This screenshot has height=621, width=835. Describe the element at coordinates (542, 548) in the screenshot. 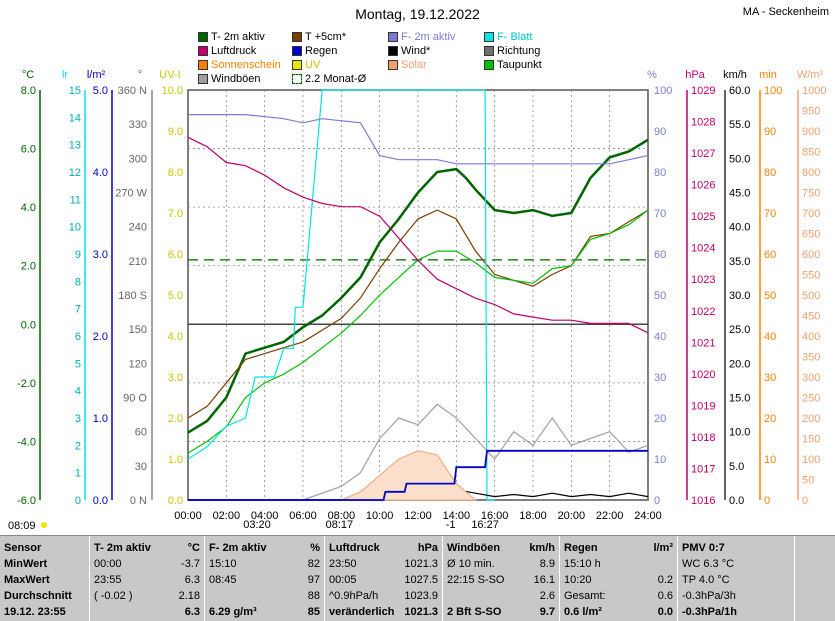

I see `cell-value: km/h` at that location.